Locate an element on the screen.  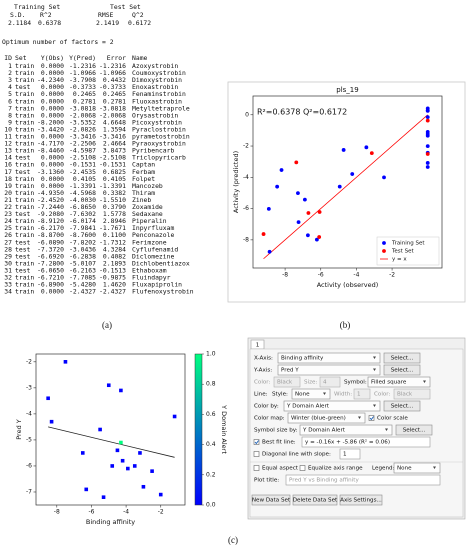
legend-label: y = x is located at coordinates (399, 260).